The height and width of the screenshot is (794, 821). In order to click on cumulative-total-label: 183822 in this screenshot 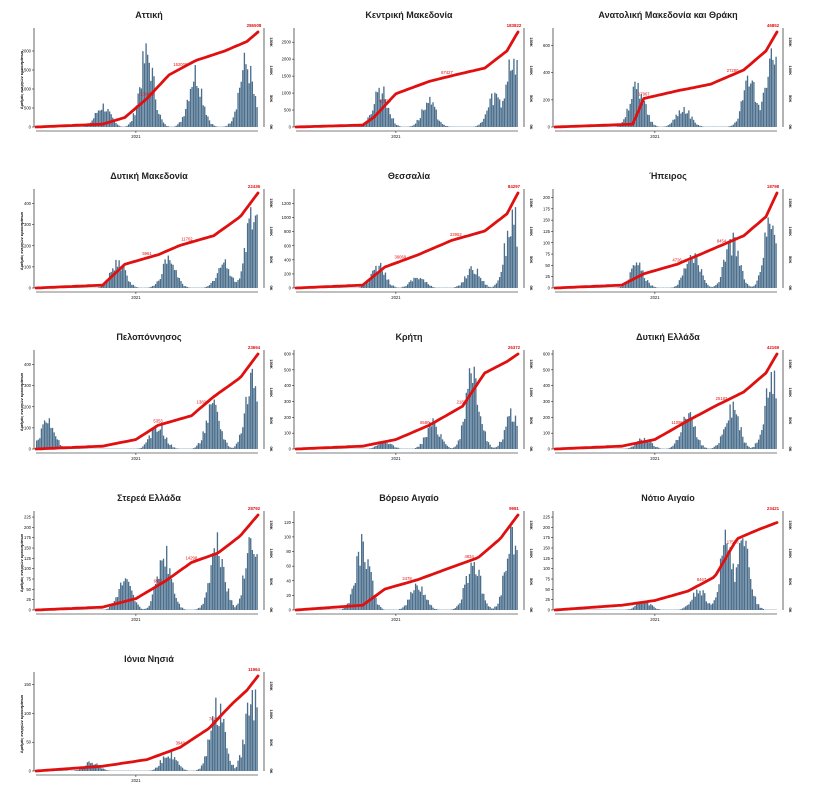, I will do `click(514, 25)`.